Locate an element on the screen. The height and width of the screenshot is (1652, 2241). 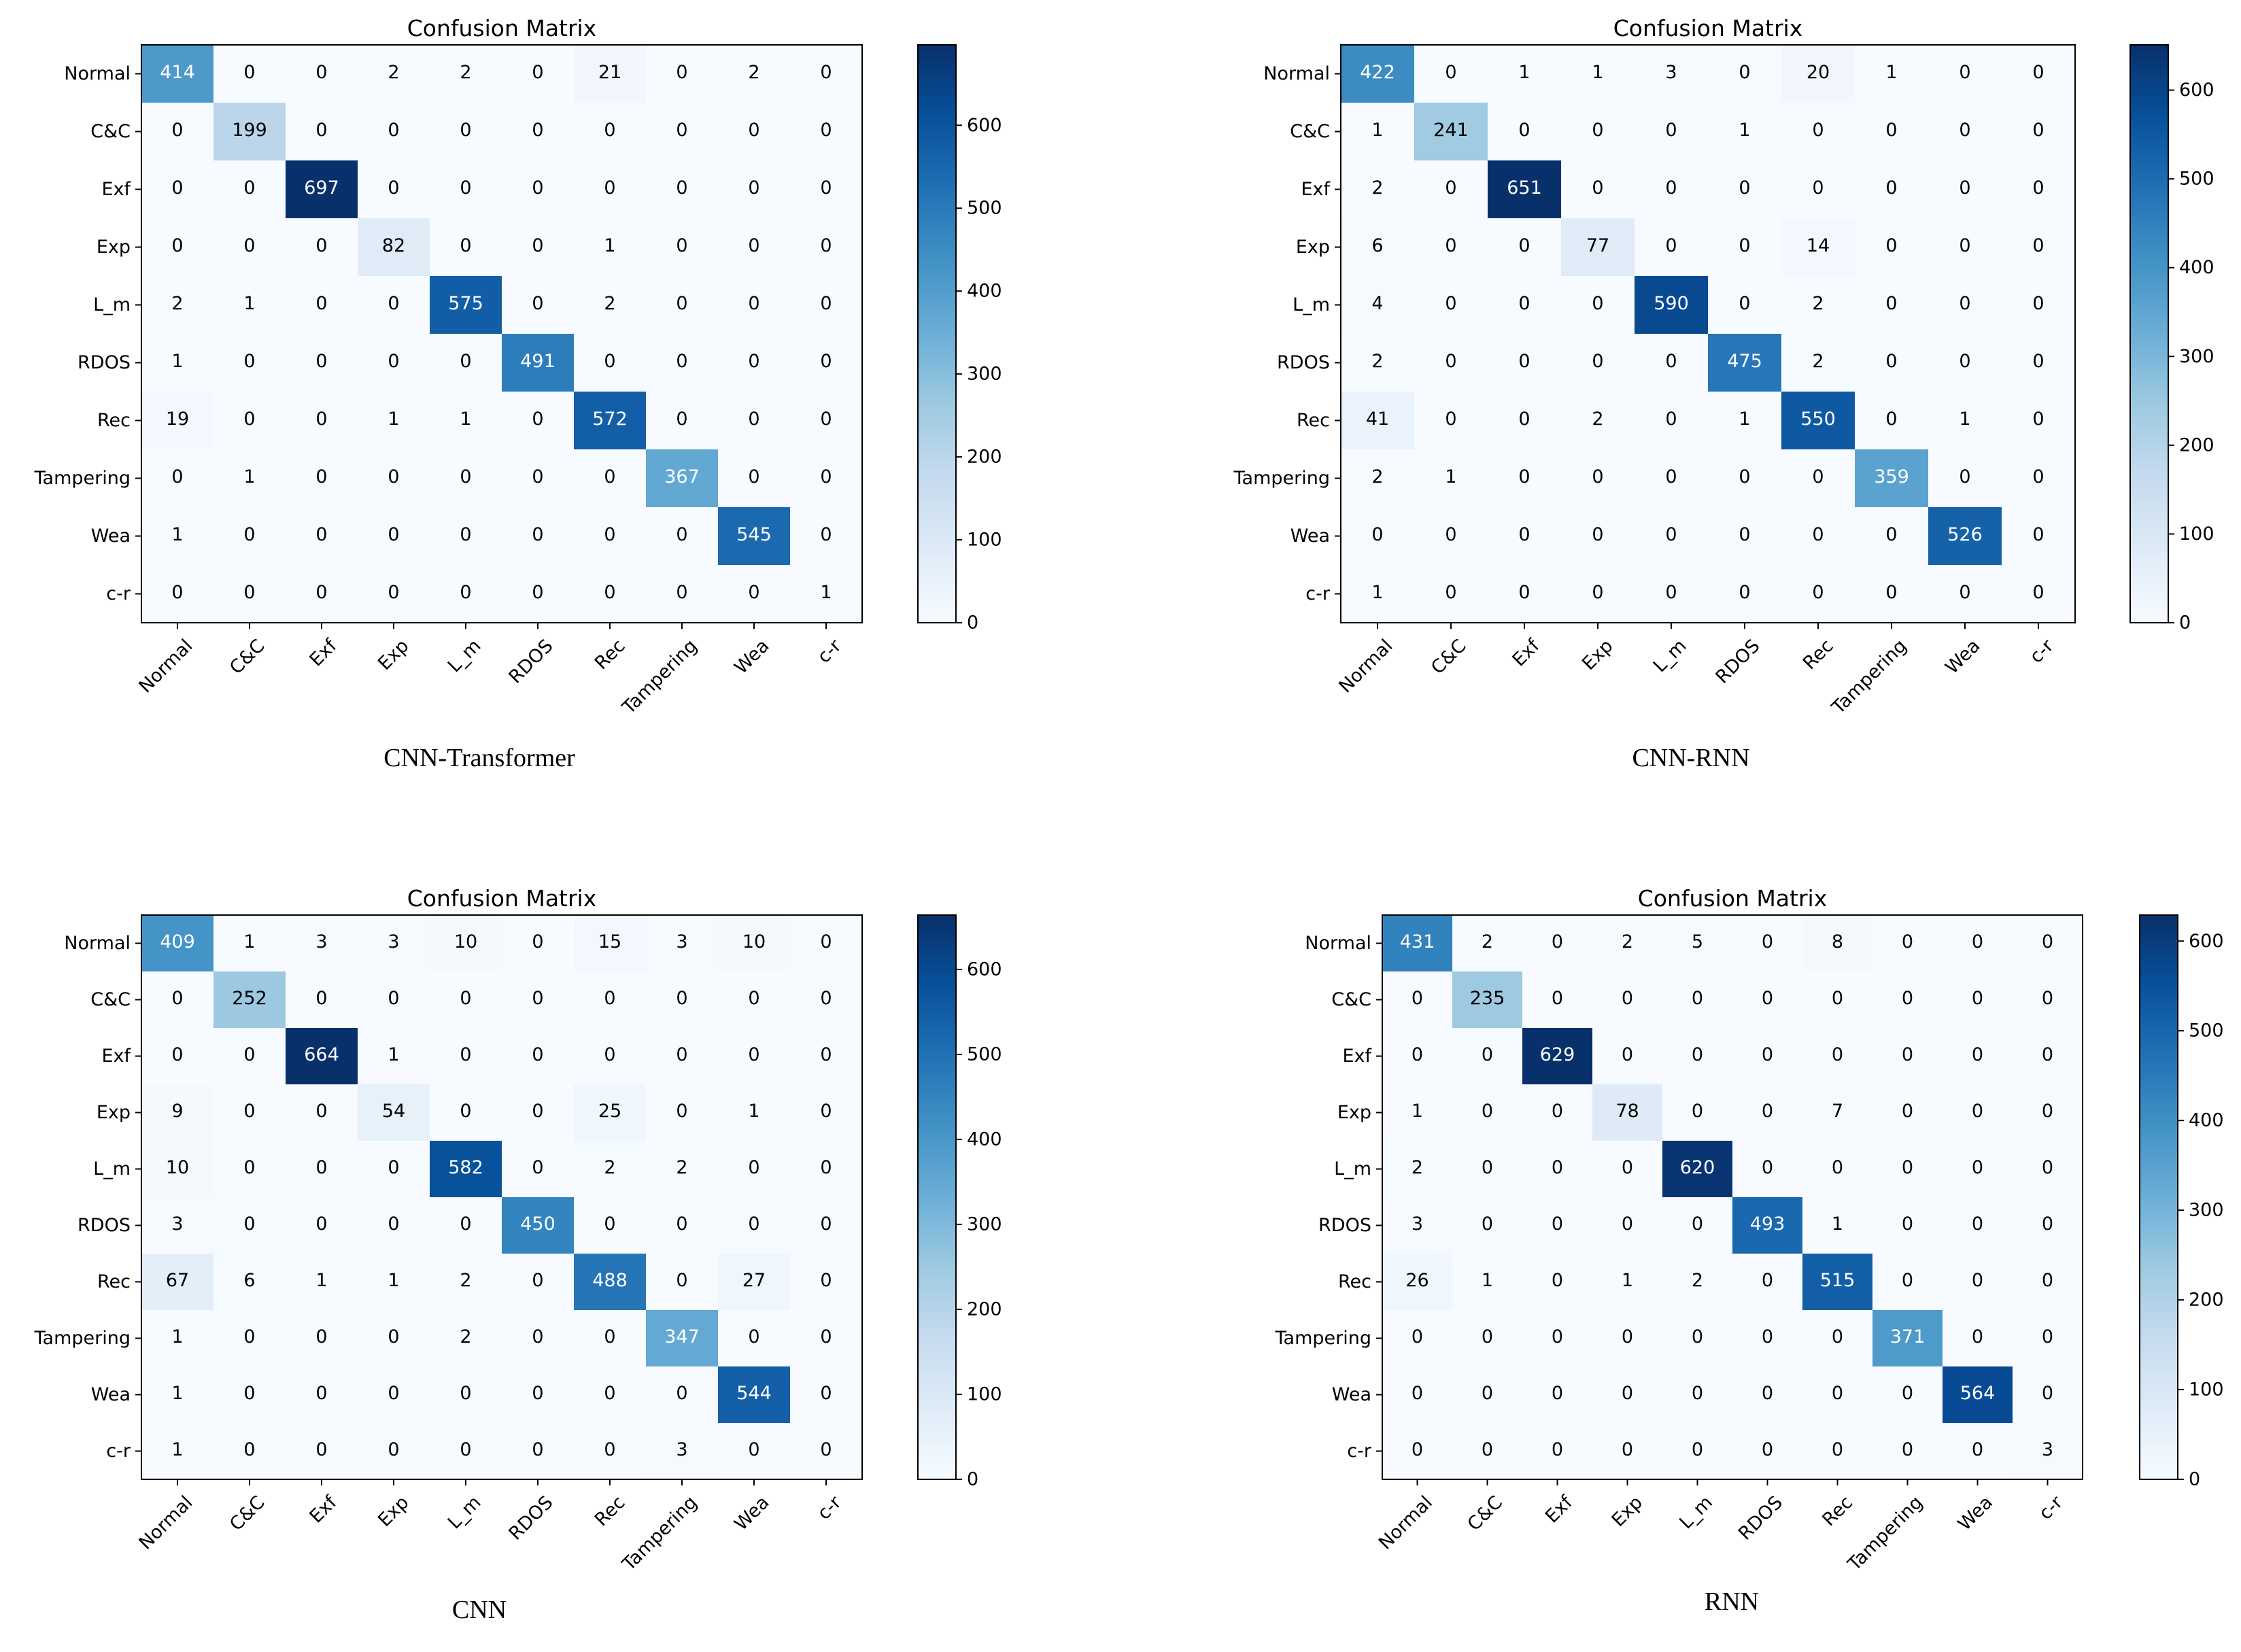
x-tick-label: Wea is located at coordinates (1963, 657).